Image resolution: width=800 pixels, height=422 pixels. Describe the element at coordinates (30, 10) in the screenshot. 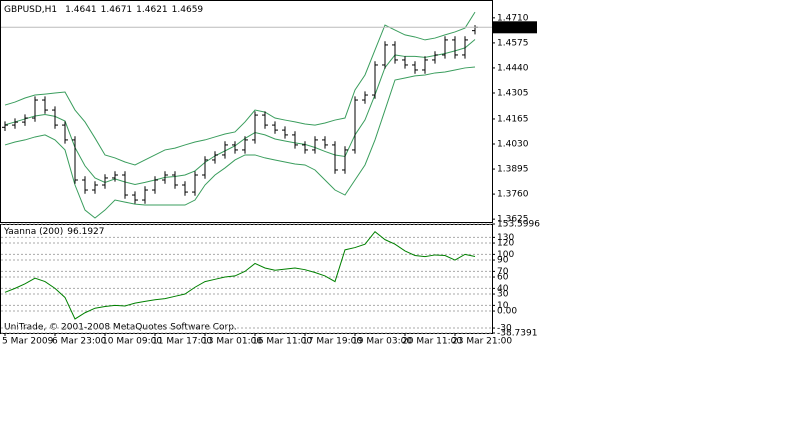

I see `symbol: GBPUSD,H1` at that location.